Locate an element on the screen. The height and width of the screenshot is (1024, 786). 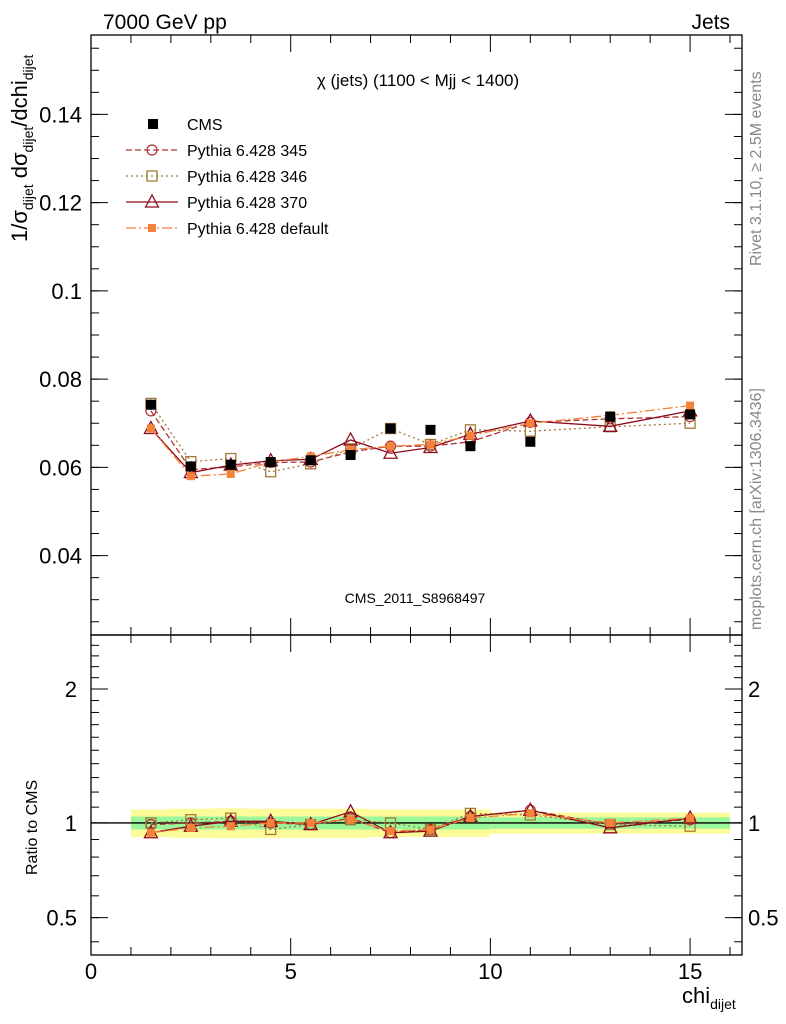
x-tick-label: 0 is located at coordinates (91, 971).